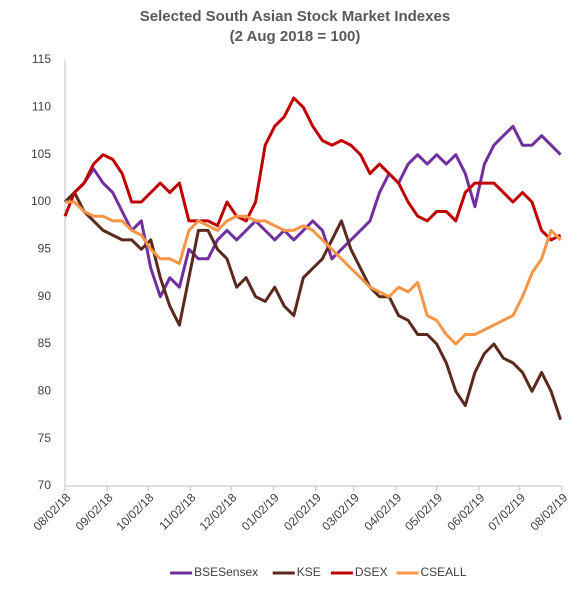 The height and width of the screenshot is (597, 581). Describe the element at coordinates (41, 59) in the screenshot. I see `y-tick-label: 115` at that location.